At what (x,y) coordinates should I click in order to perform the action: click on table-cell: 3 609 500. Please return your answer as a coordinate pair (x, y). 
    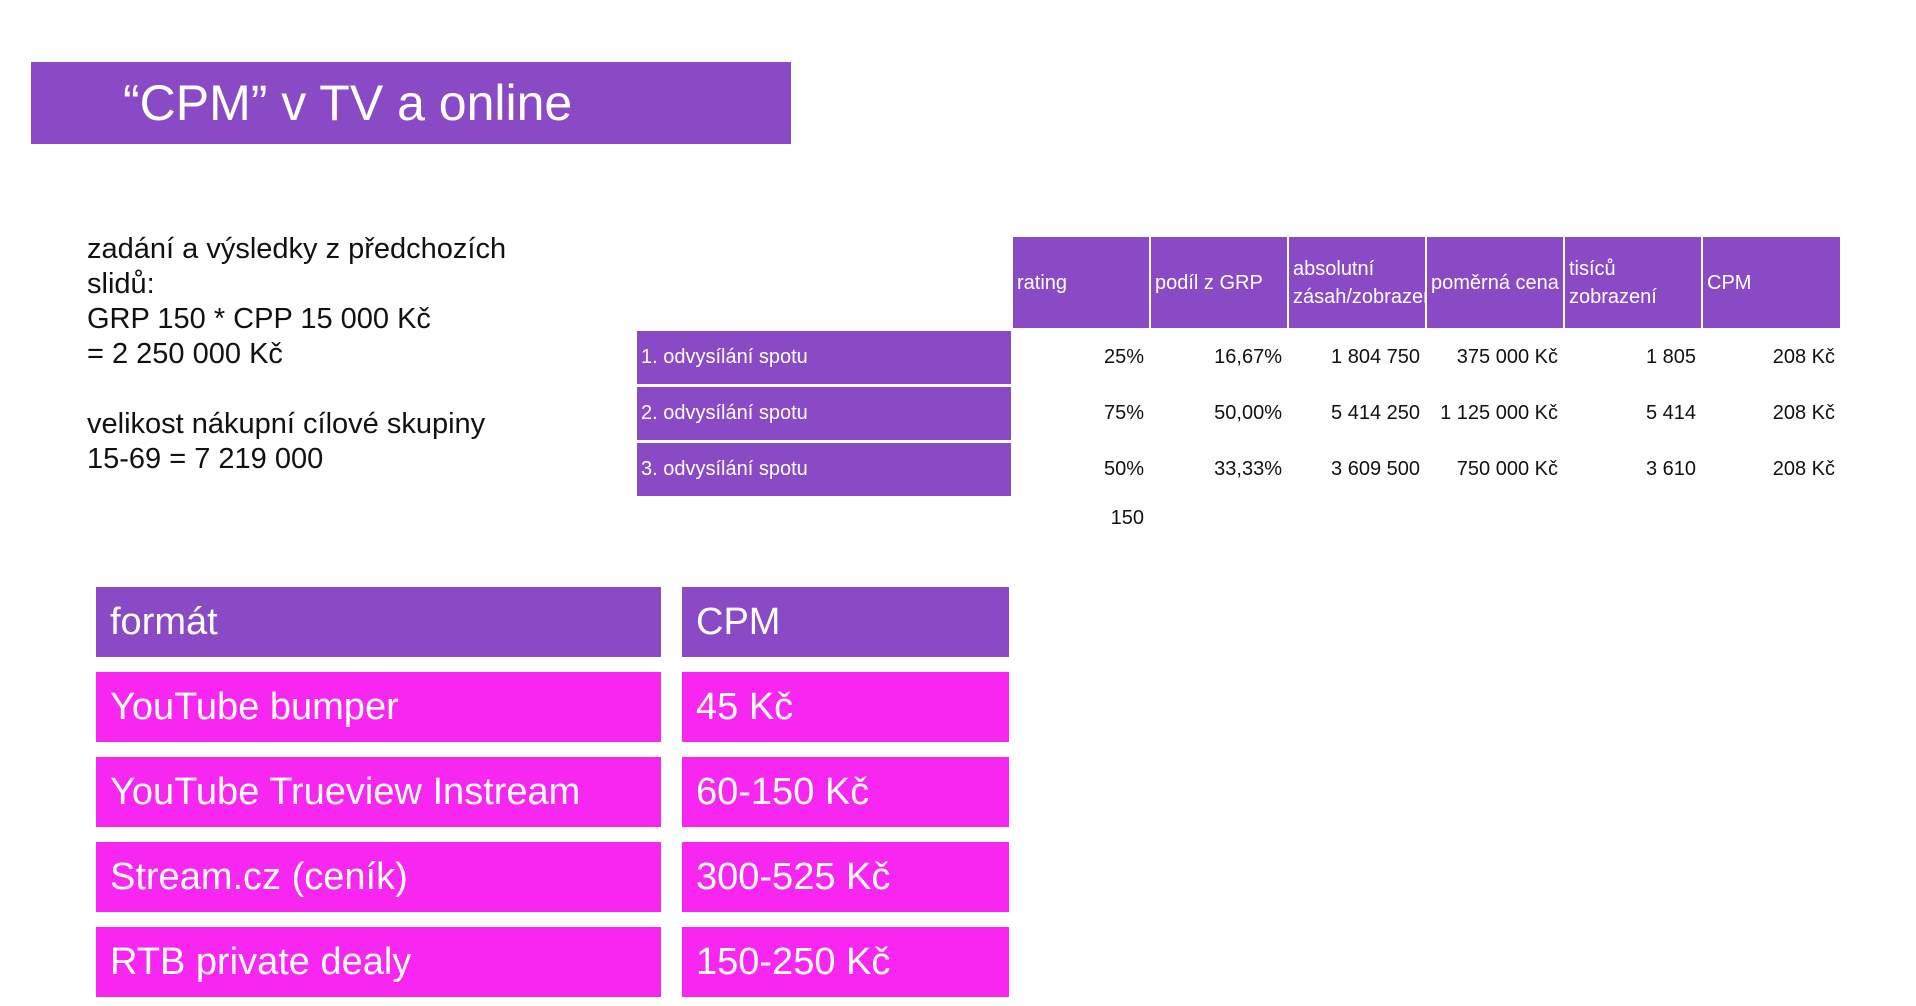
    Looking at the image, I should click on (1375, 469).